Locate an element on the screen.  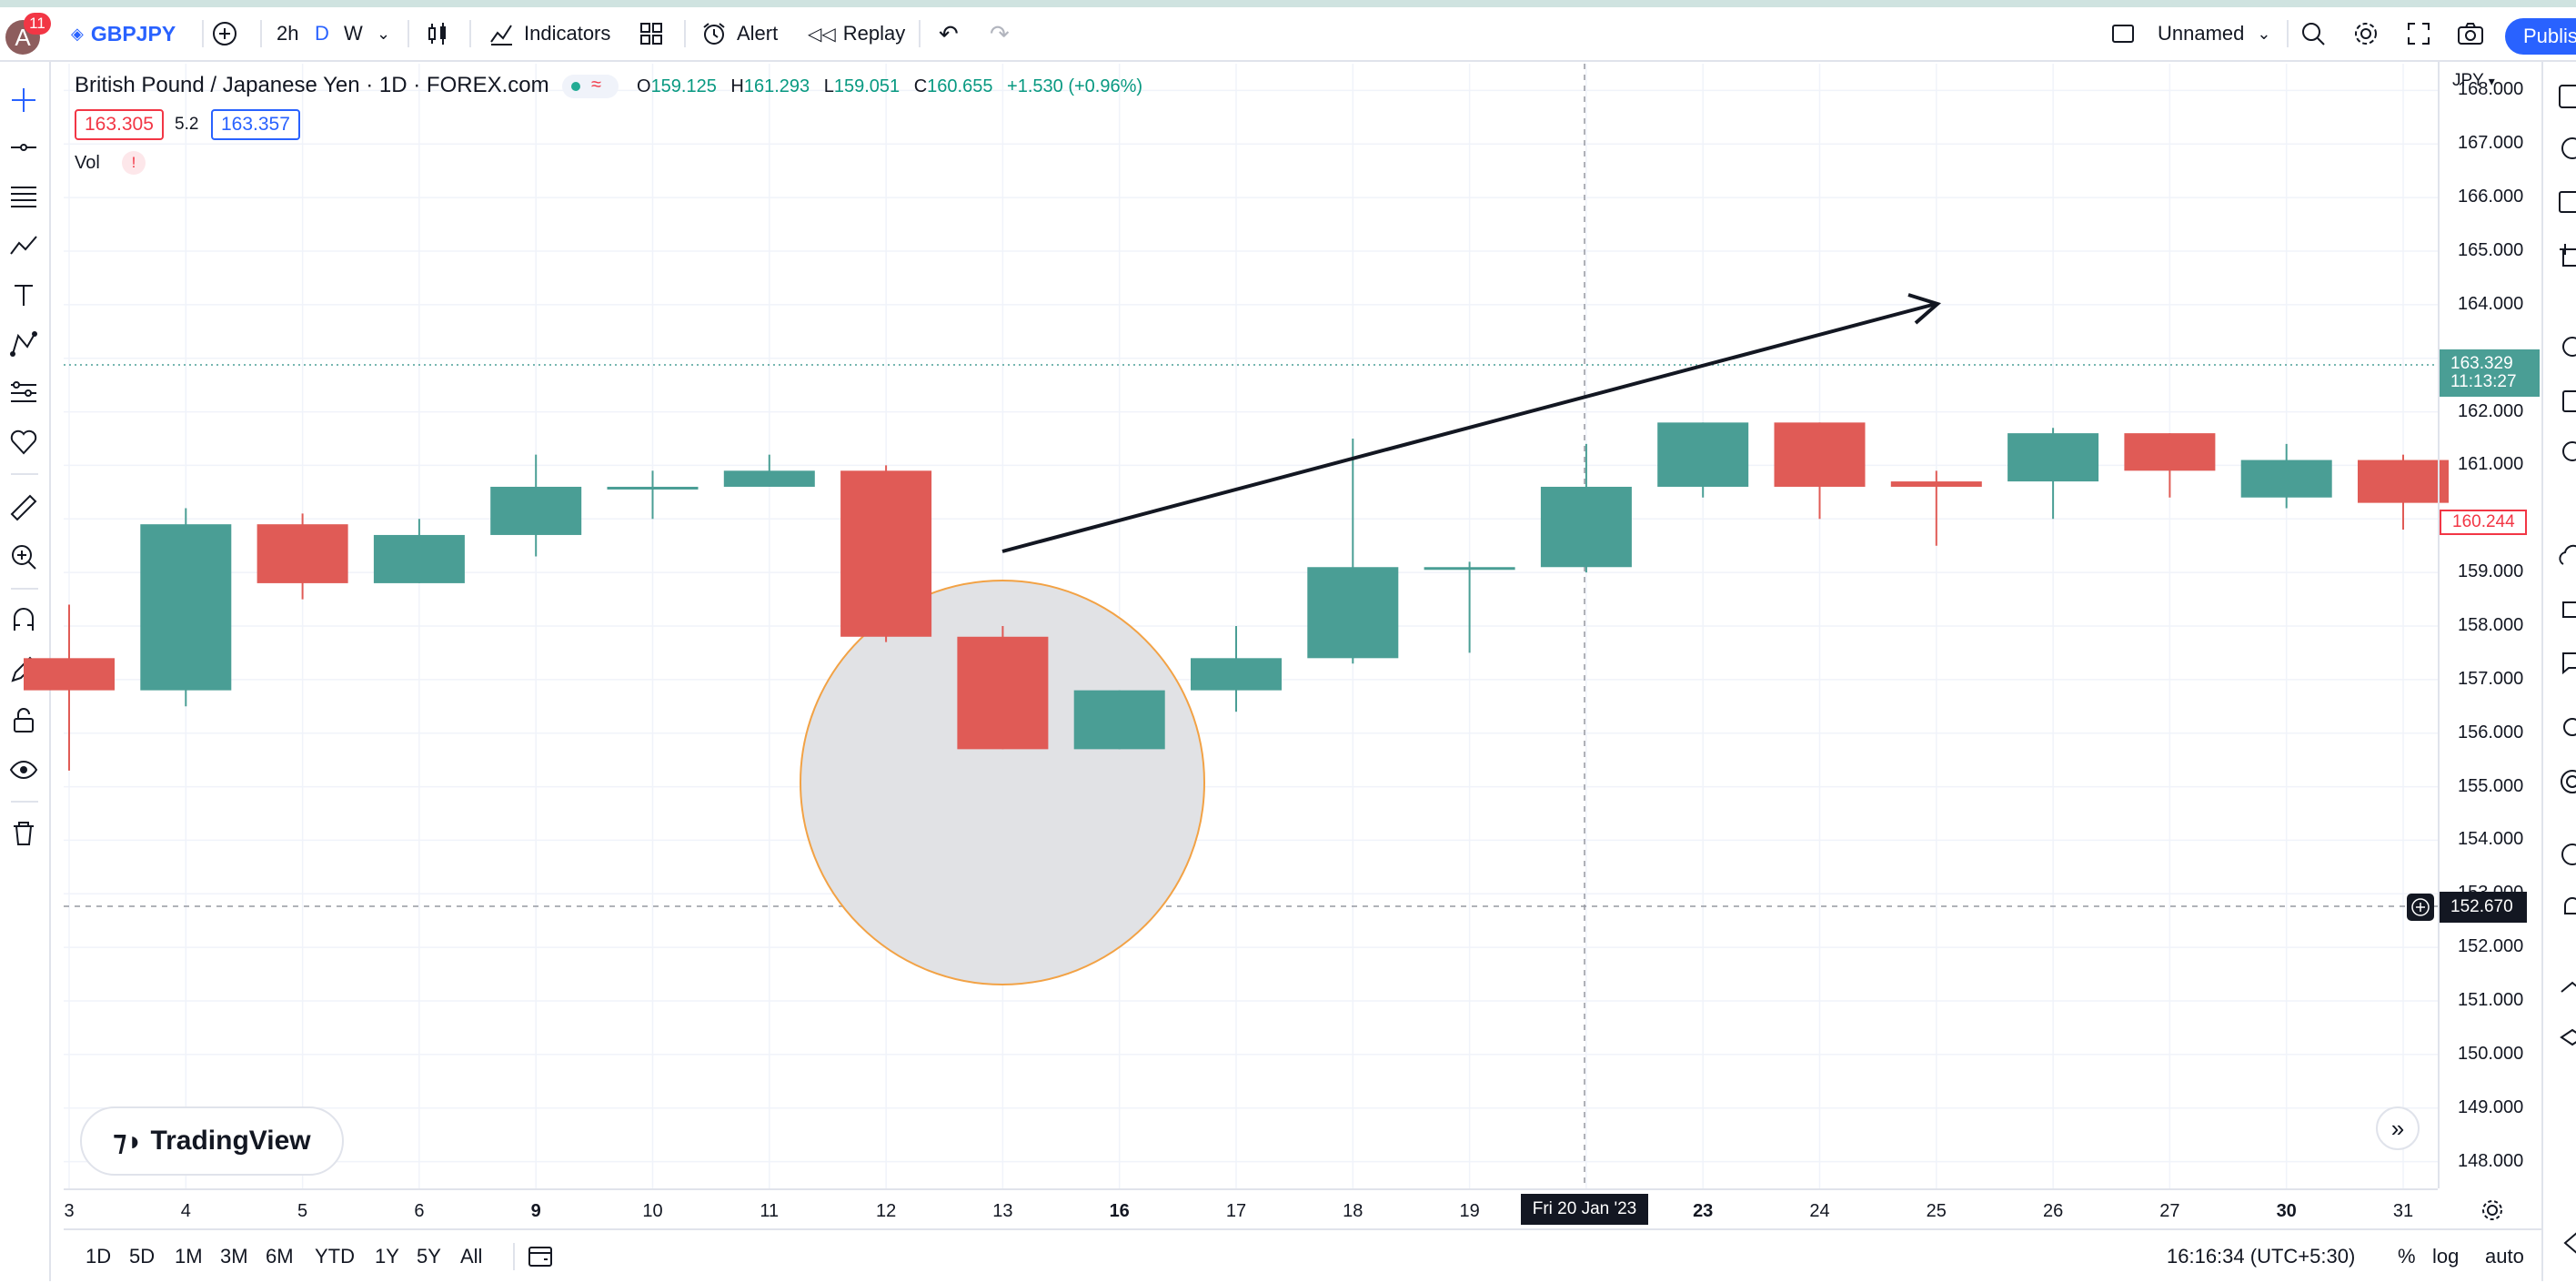
scroll-to-realtime-icon: » is located at coordinates (2398, 1128).